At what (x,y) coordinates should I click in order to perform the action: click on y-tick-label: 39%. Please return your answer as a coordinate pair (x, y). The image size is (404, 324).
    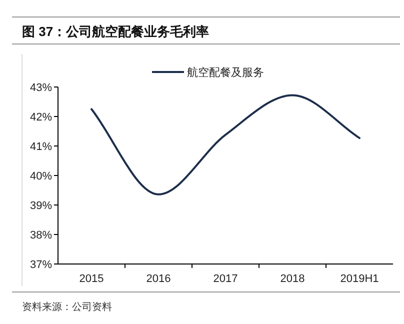
    Looking at the image, I should click on (41, 206).